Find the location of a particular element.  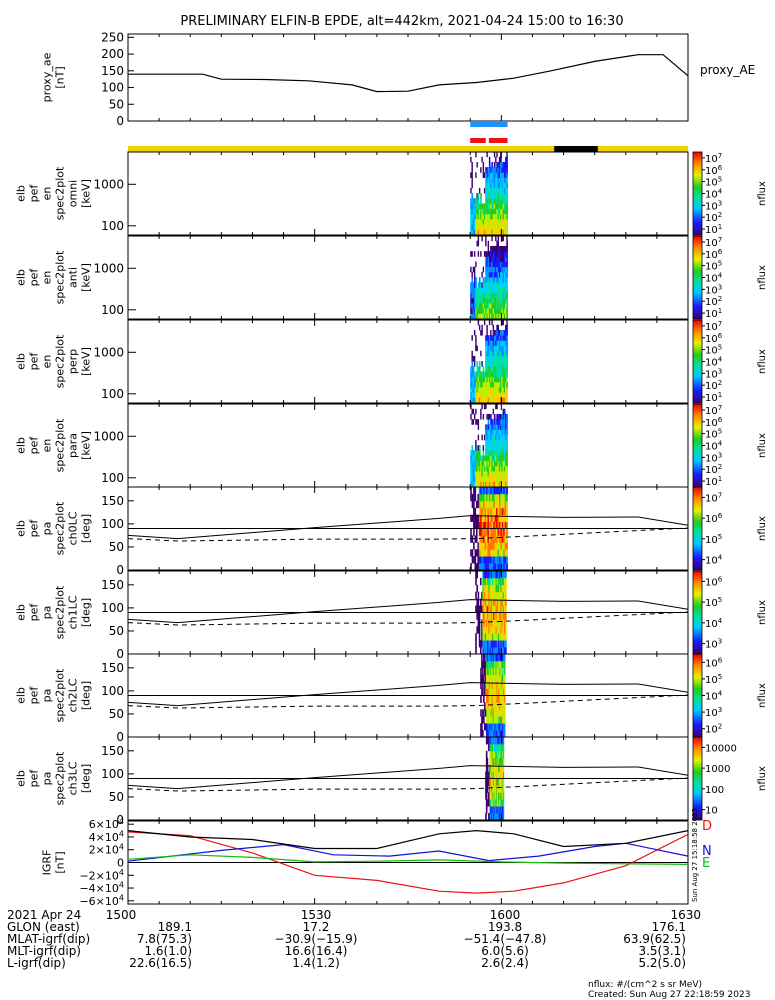

y-tick-label: 100 is located at coordinates (112, 478).